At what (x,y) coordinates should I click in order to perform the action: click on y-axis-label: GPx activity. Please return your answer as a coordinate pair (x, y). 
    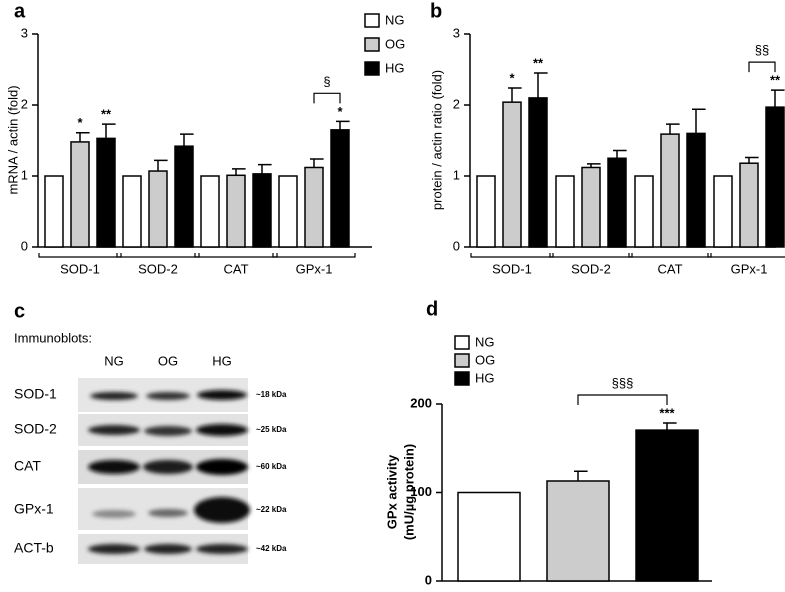
    Looking at the image, I should click on (391, 491).